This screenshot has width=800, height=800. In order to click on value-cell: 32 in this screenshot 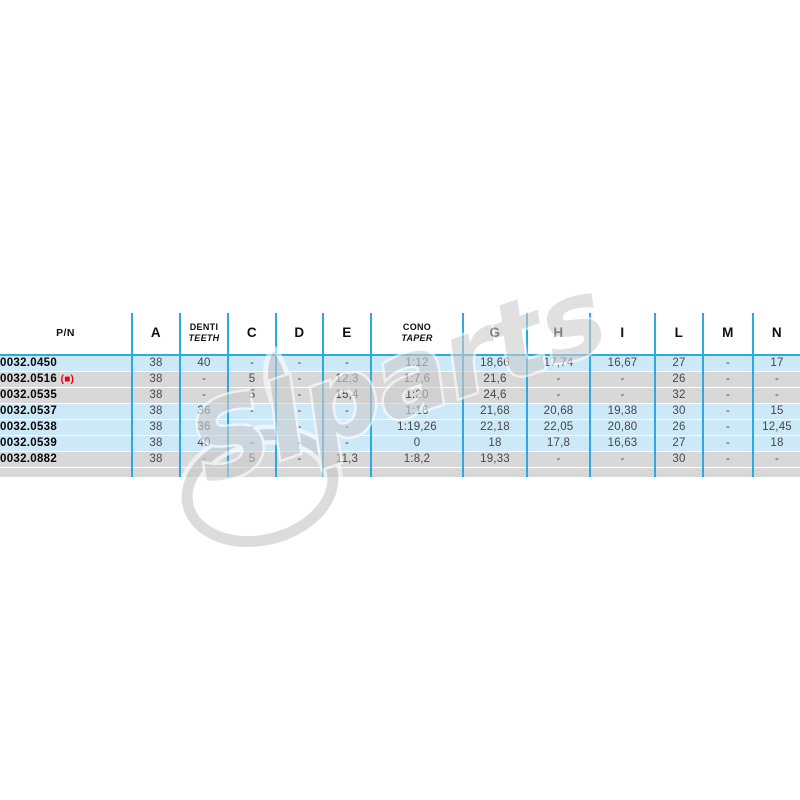, I will do `click(679, 394)`.